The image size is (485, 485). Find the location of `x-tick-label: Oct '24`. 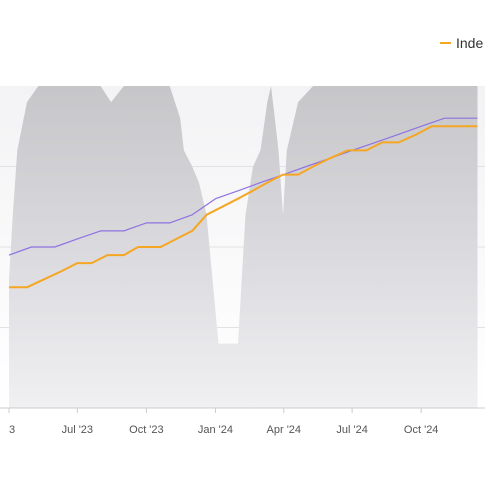

x-tick-label: Oct '24 is located at coordinates (421, 430).